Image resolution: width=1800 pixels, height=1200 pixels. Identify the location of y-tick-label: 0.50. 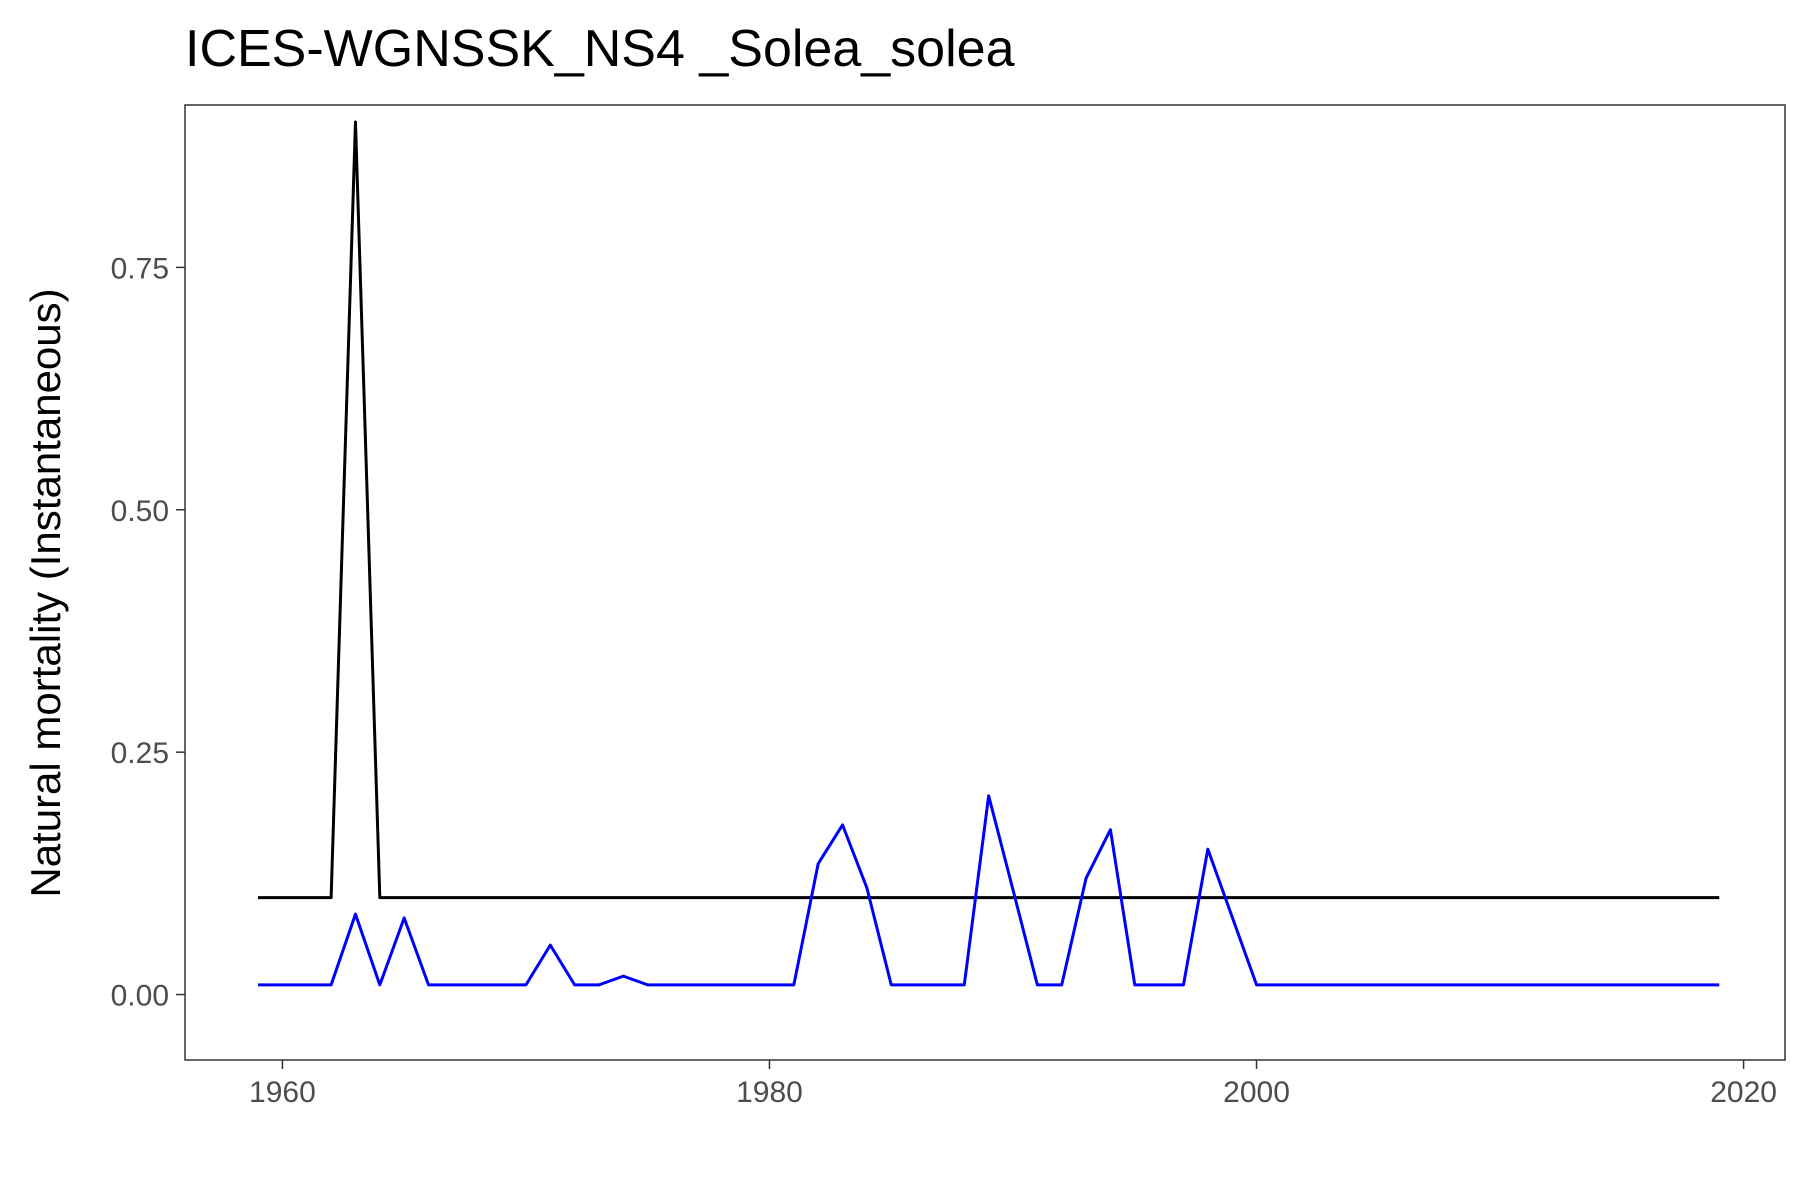
(140, 511).